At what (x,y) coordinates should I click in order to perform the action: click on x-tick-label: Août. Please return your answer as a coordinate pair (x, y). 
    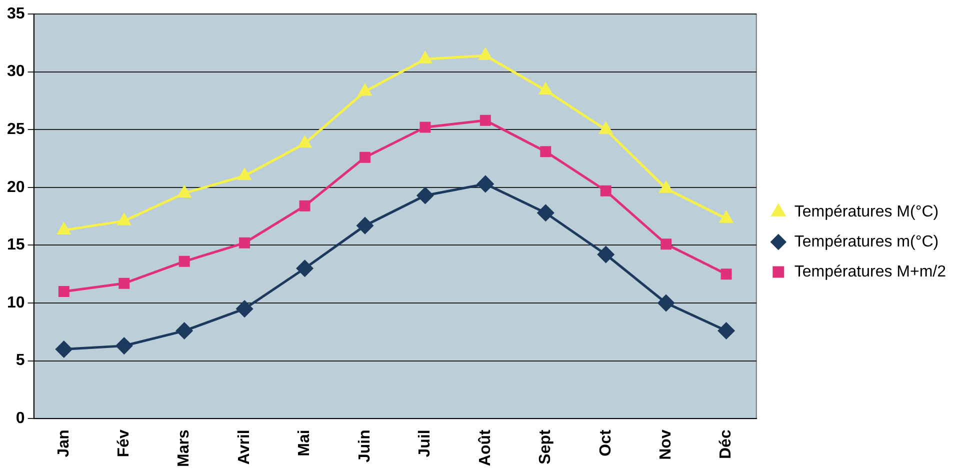
    Looking at the image, I should click on (485, 447).